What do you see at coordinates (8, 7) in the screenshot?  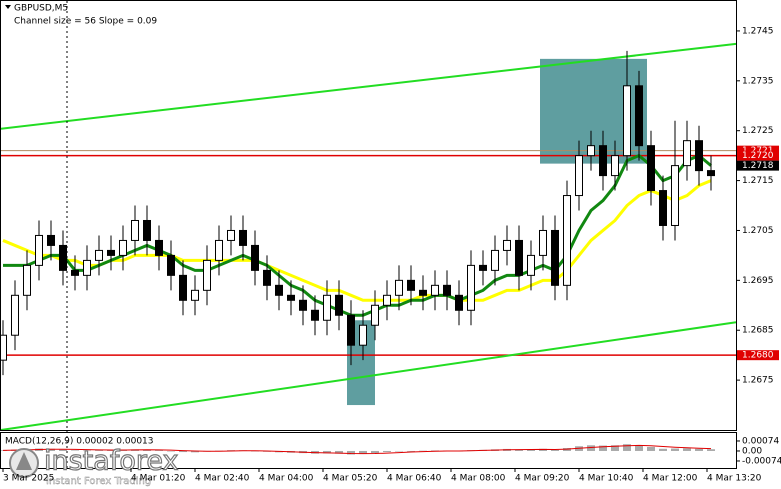 I see `menu-arrow` at bounding box center [8, 7].